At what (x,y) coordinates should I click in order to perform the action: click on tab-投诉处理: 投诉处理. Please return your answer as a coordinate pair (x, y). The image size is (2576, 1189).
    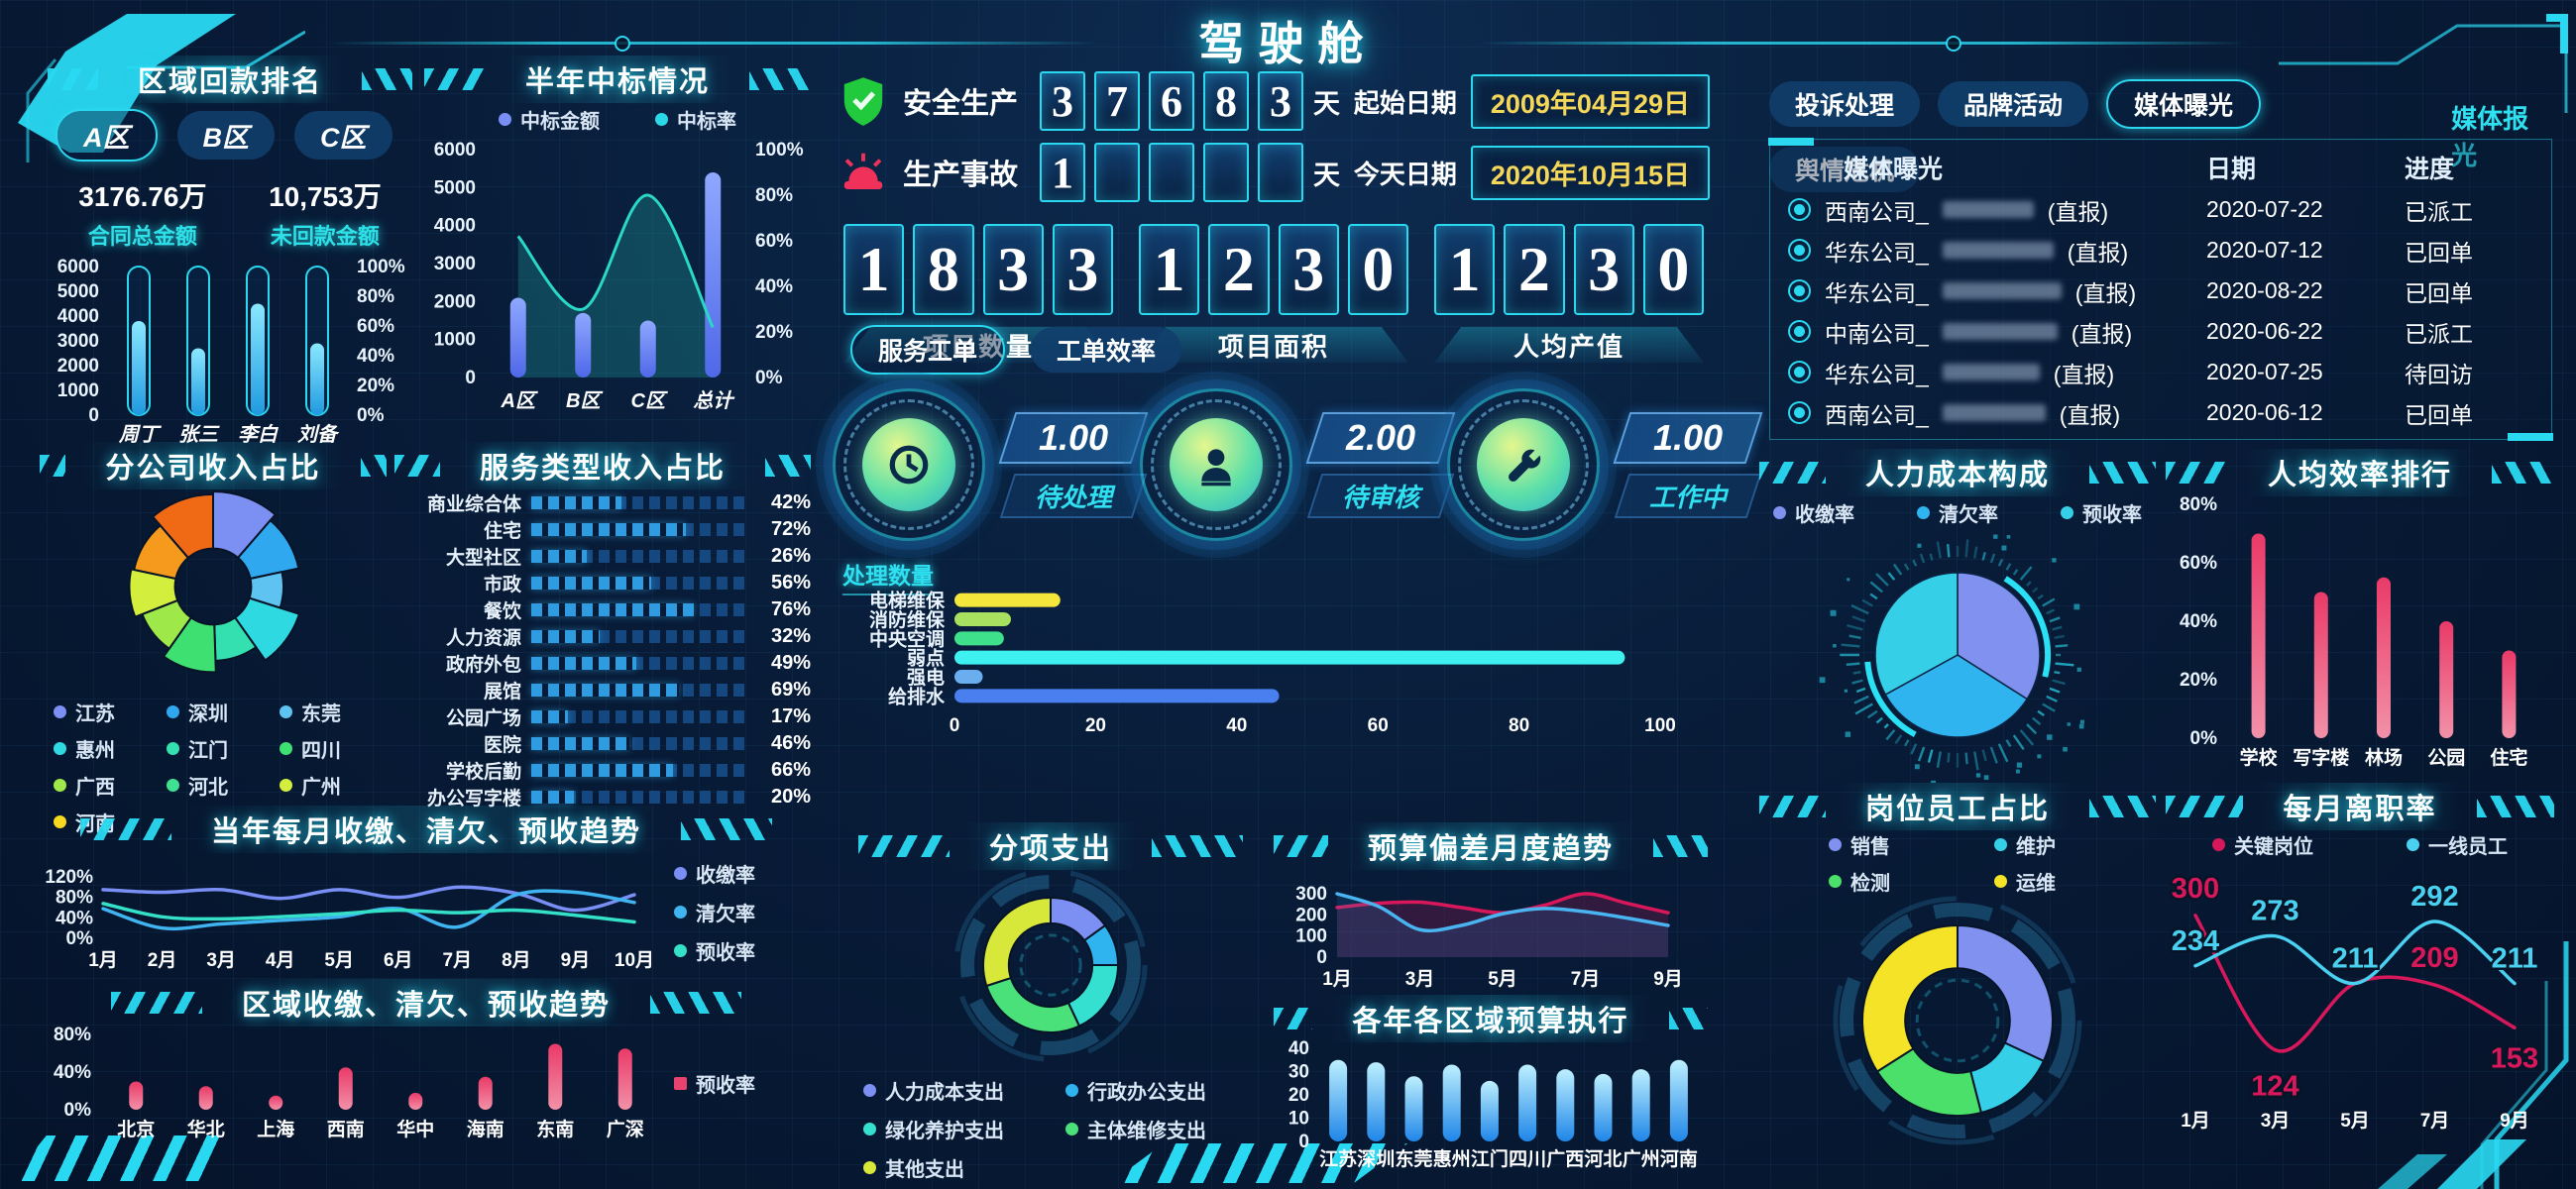
    Looking at the image, I should click on (1845, 104).